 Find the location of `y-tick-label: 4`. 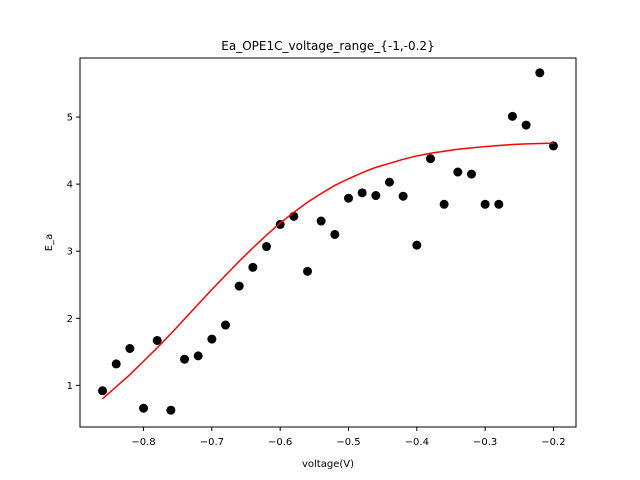

y-tick-label: 4 is located at coordinates (70, 185).